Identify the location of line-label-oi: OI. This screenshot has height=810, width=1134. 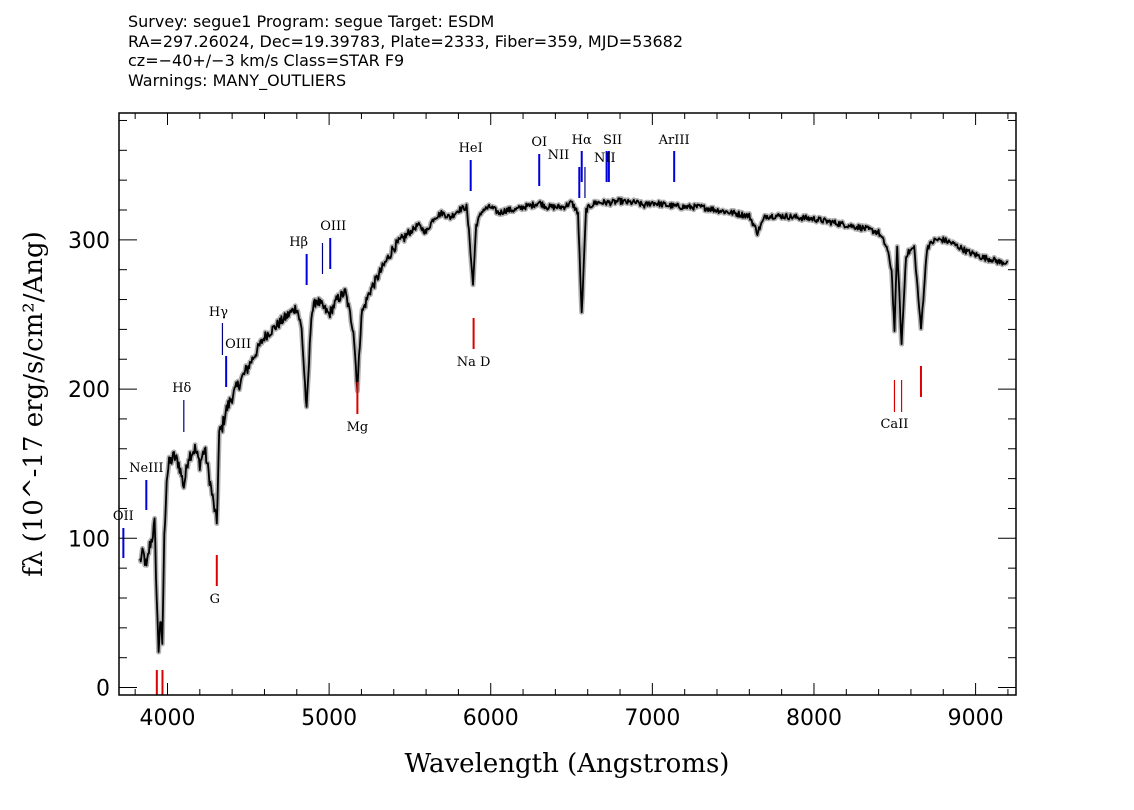
(539, 142).